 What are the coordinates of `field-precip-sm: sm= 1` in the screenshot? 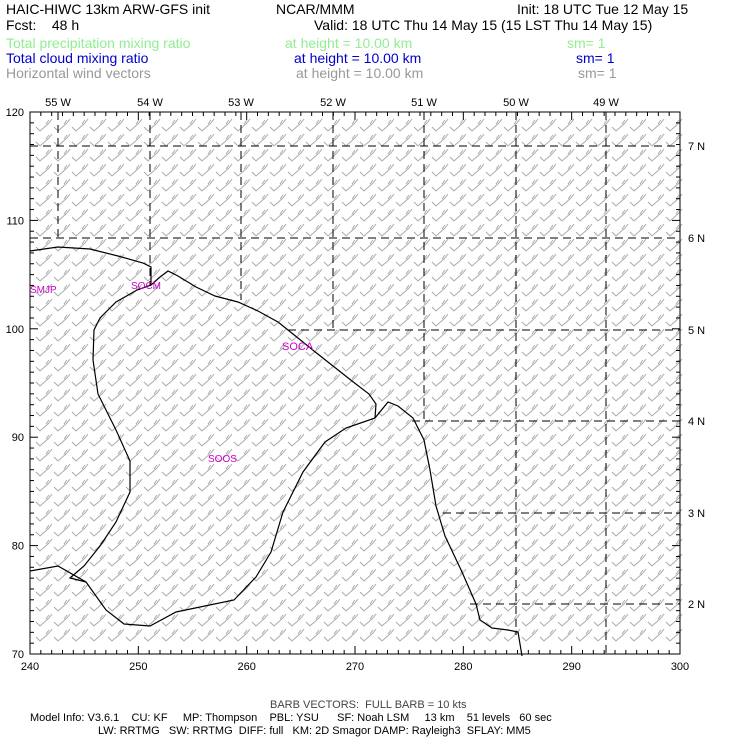 It's located at (586, 43).